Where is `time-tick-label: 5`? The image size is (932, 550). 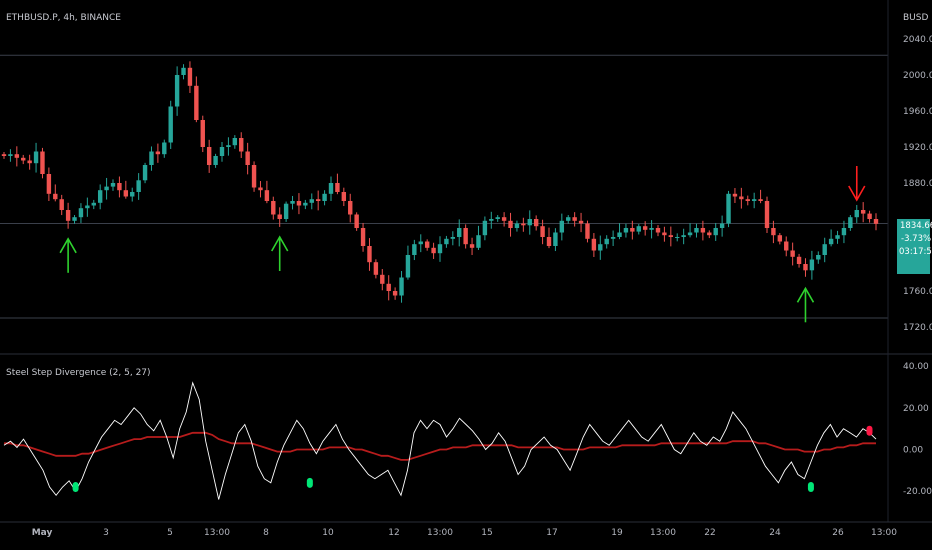
time-tick-label: 5 is located at coordinates (170, 533).